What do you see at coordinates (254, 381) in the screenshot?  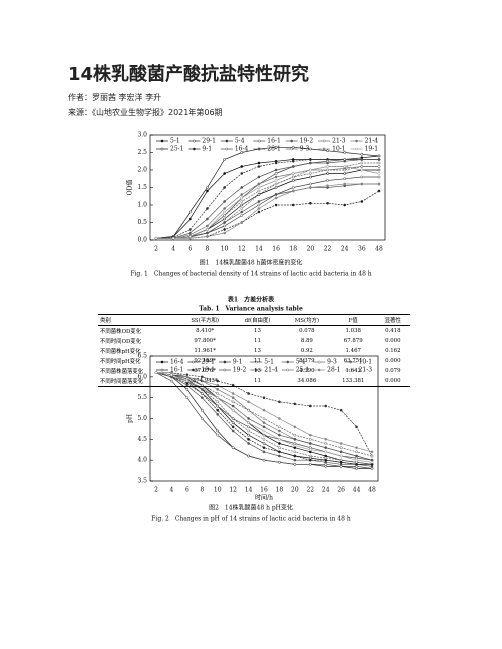 I see `table-row: 不同时间菌落变化 374.943* 11 34.086 133.381 0.000` at bounding box center [254, 381].